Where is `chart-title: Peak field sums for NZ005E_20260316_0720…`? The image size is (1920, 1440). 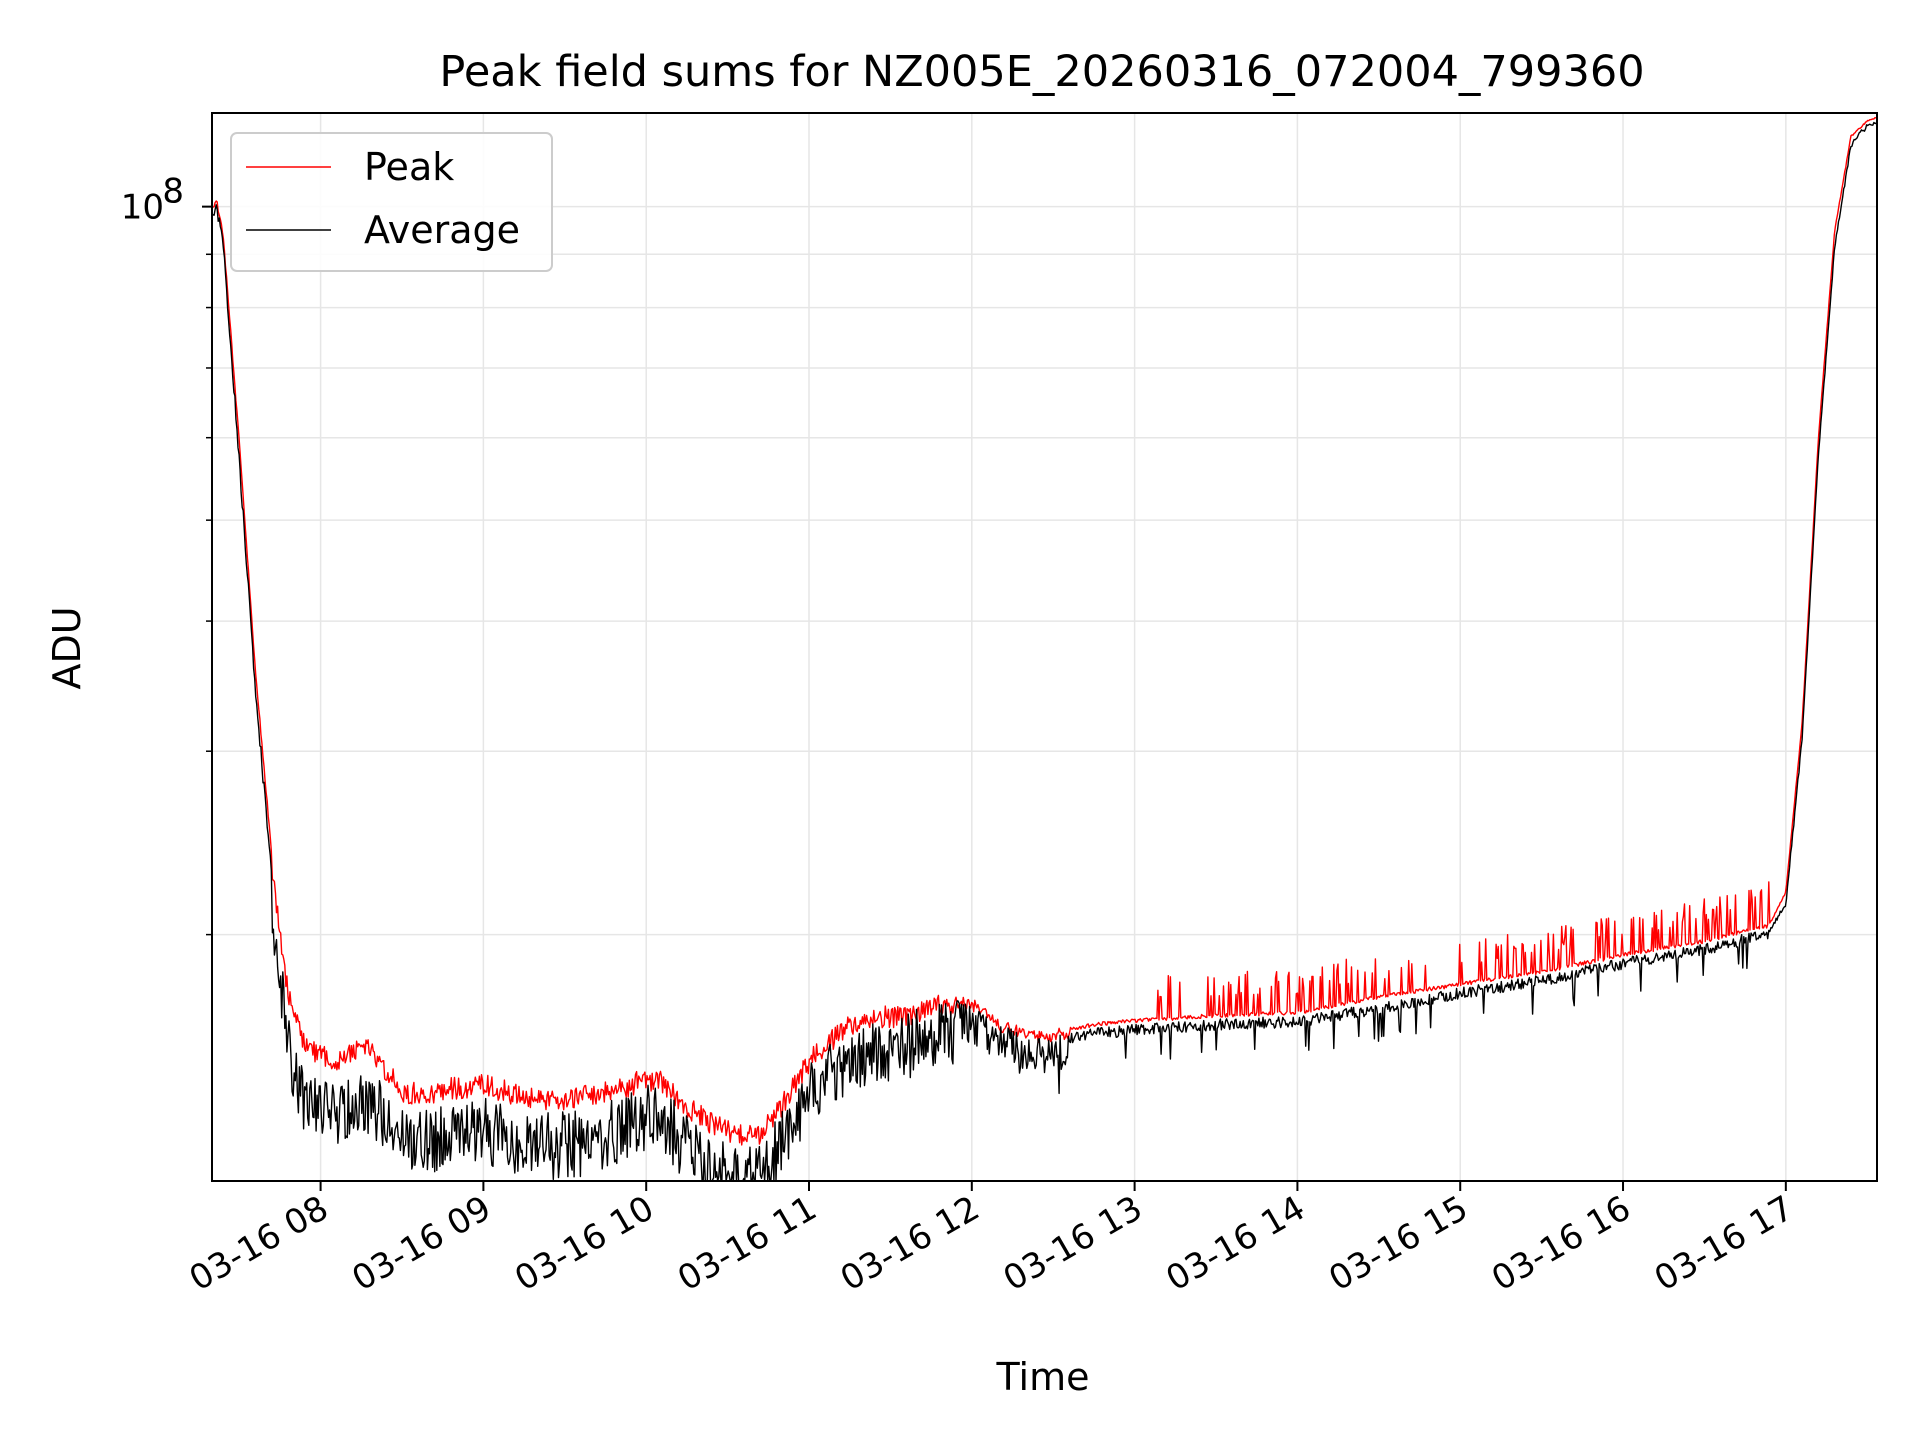
chart-title: Peak field sums for NZ005E_20260316_0720… is located at coordinates (1041, 72).